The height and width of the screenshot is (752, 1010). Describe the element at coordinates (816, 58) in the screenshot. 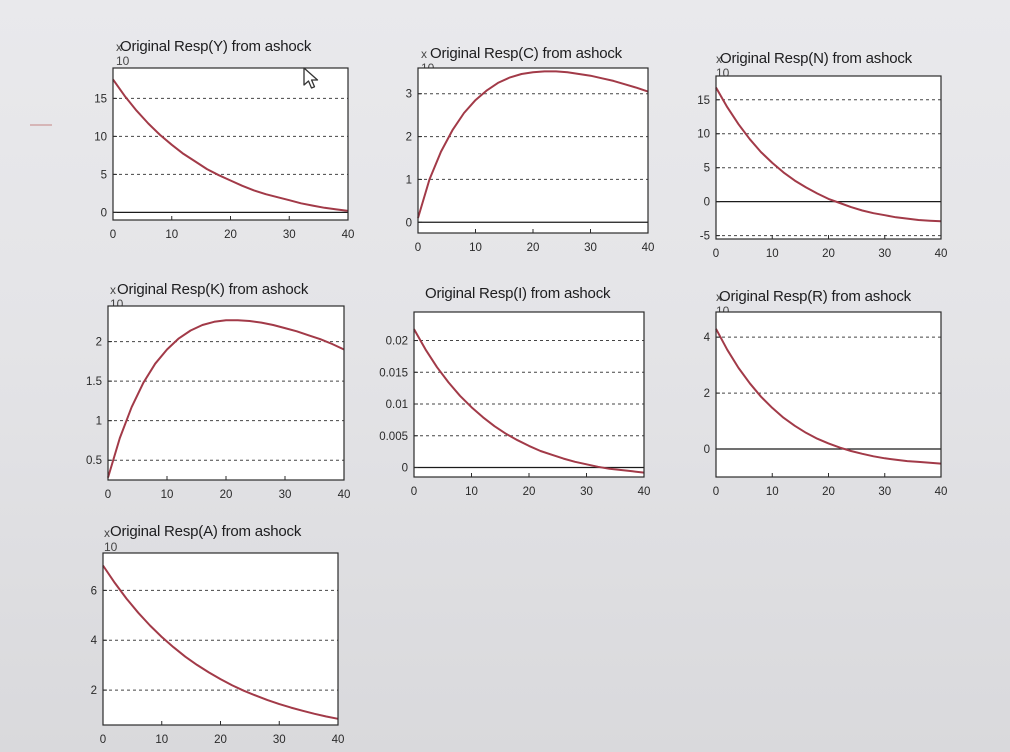

I see `chart-title: Original Resp(N) from ashock` at that location.